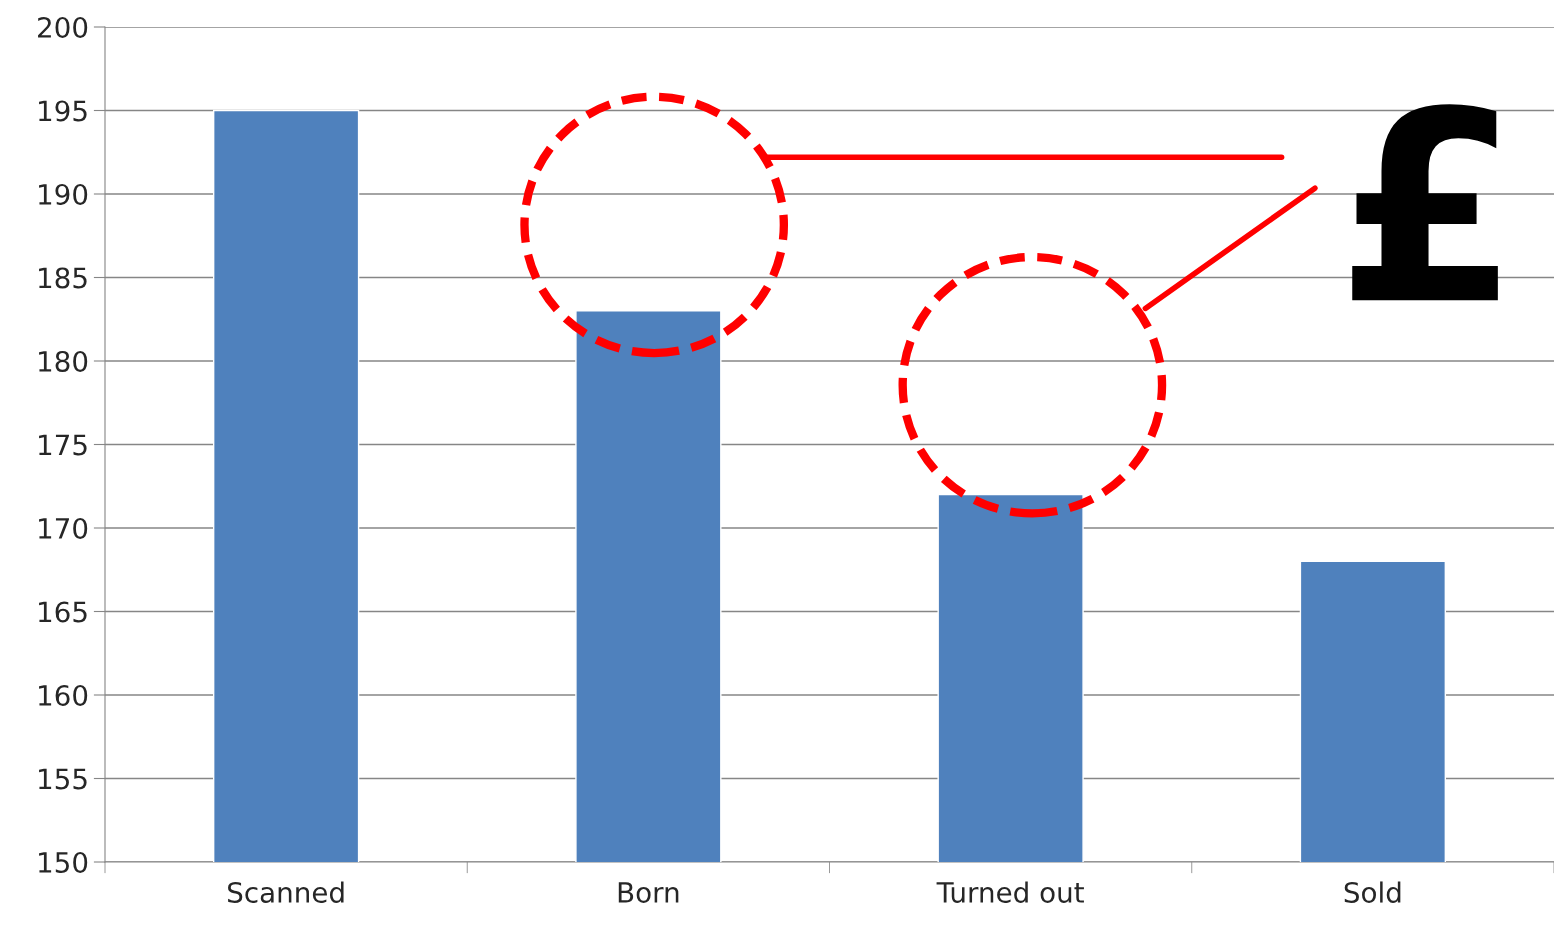 This screenshot has height=925, width=1554. I want to click on y-tick-label: 165, so click(63, 612).